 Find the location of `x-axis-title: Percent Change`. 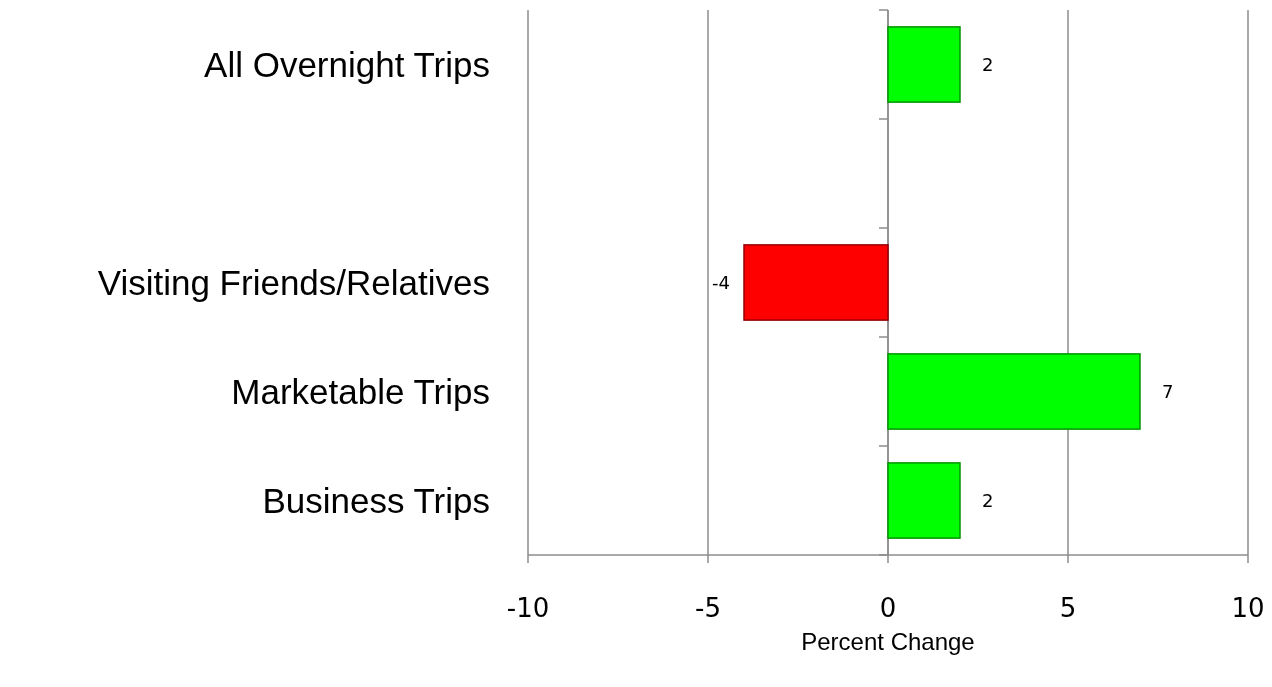

x-axis-title: Percent Change is located at coordinates (888, 641).